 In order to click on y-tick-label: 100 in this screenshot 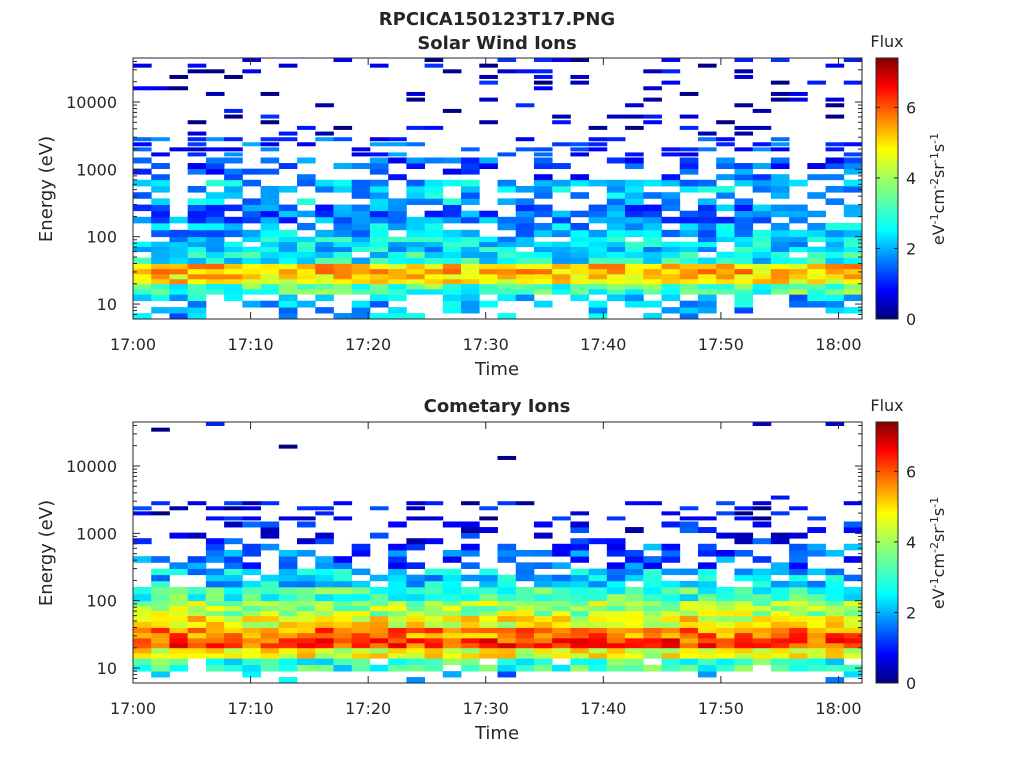, I will do `click(101, 237)`.